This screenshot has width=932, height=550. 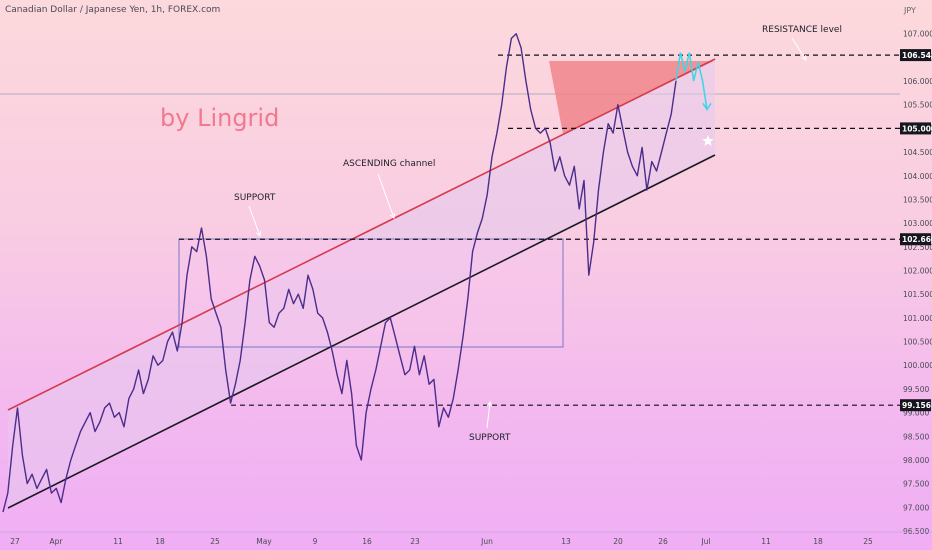 What do you see at coordinates (910, 10) in the screenshot?
I see `currency-unit: JPY` at bounding box center [910, 10].